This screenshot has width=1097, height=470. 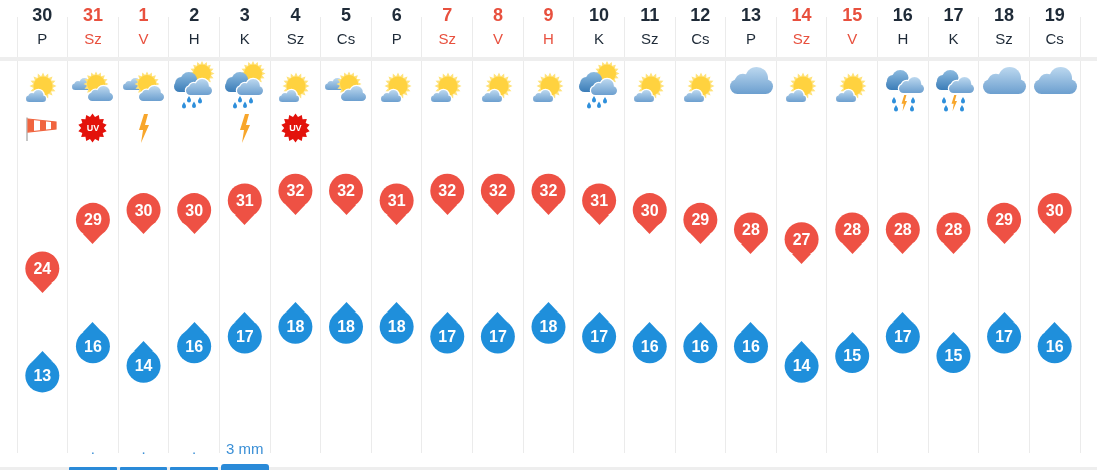 I want to click on x-tick-label: 8 V, so click(x=497, y=26).